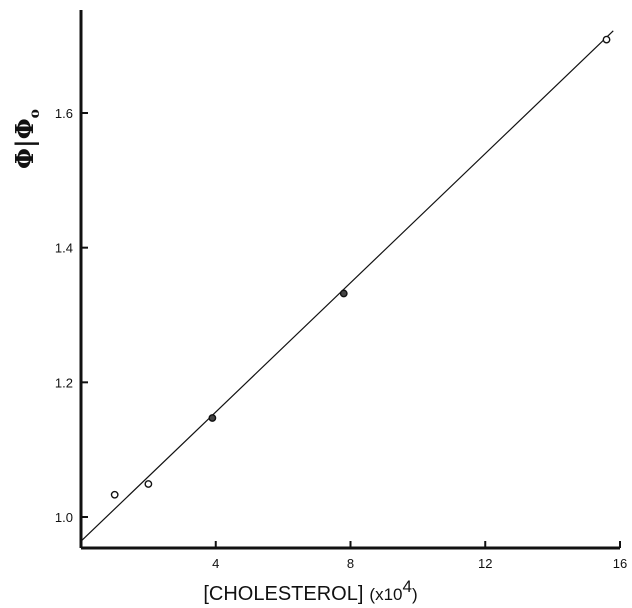  Describe the element at coordinates (350, 563) in the screenshot. I see `x-tick-label-8: 8` at that location.